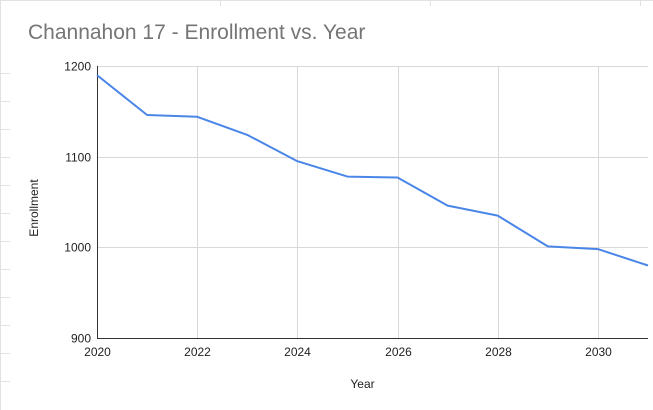 The height and width of the screenshot is (410, 653). I want to click on y-tick-label: 1200, so click(77, 67).